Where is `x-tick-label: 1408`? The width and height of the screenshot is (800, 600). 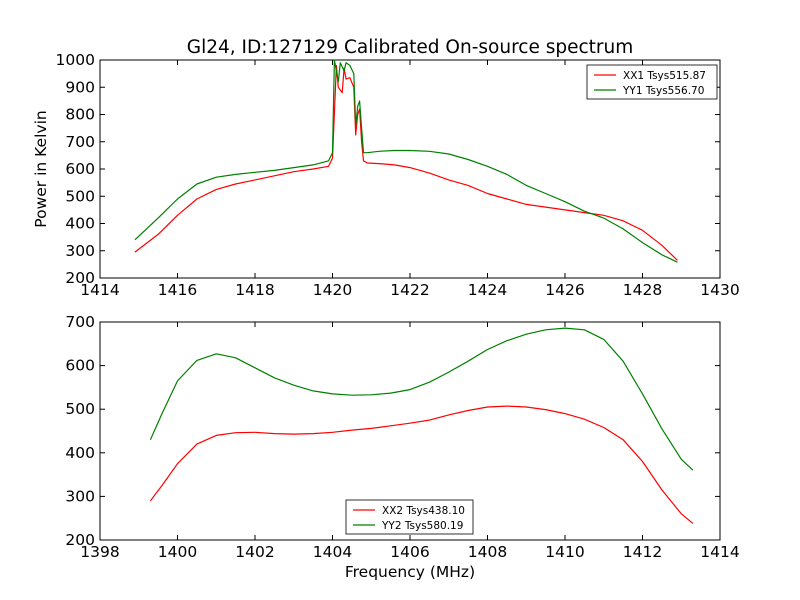
x-tick-label: 1408 is located at coordinates (487, 552).